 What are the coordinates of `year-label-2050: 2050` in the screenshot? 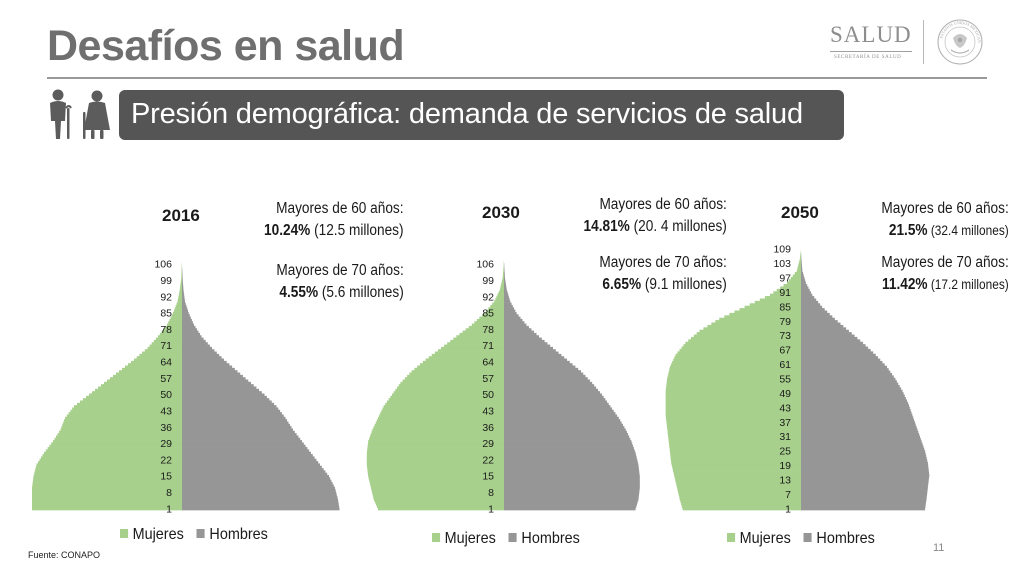 It's located at (800, 212).